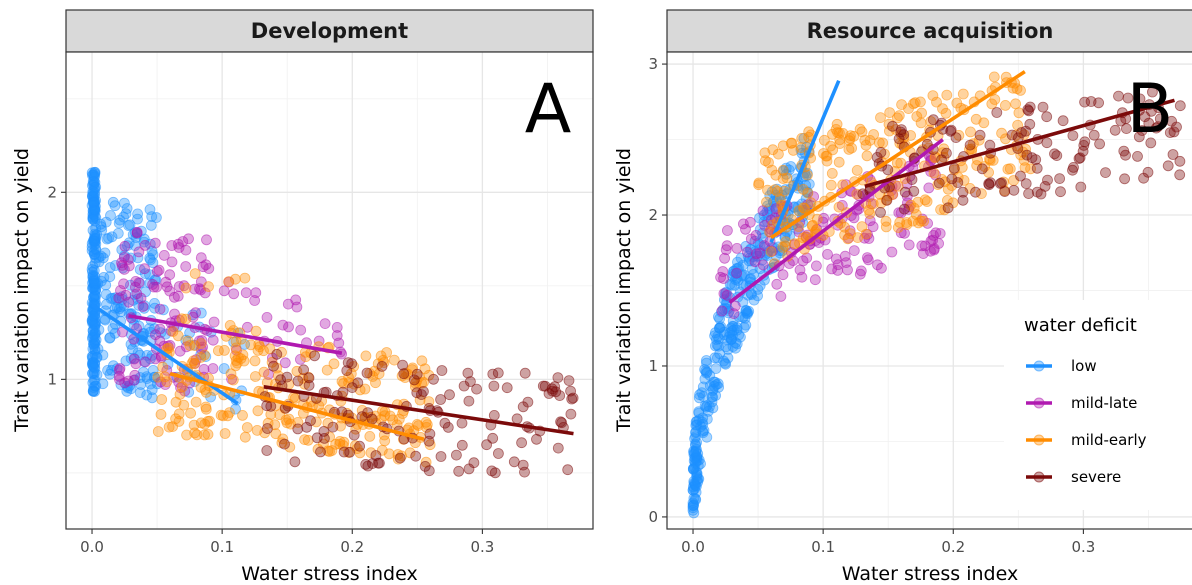 This screenshot has width=1192, height=585. I want to click on legend-key-point-mild-late, so click(1039, 403).